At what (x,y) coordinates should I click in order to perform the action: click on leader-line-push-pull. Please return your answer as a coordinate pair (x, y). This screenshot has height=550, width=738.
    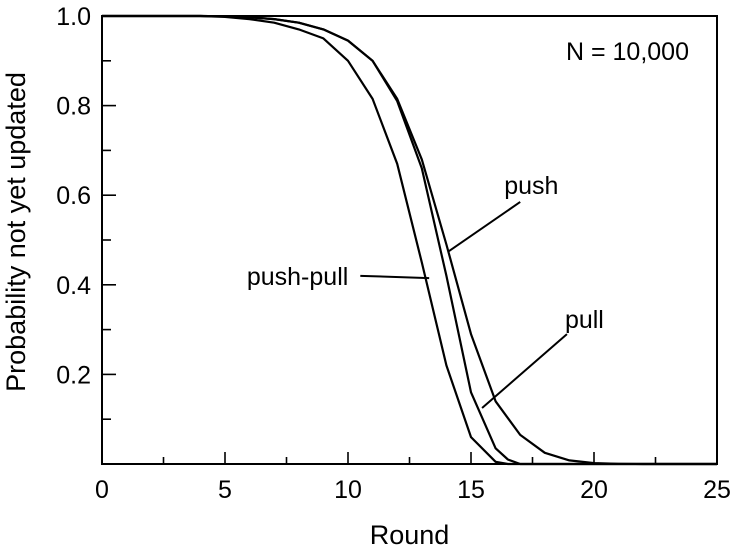
    Looking at the image, I should click on (395, 277).